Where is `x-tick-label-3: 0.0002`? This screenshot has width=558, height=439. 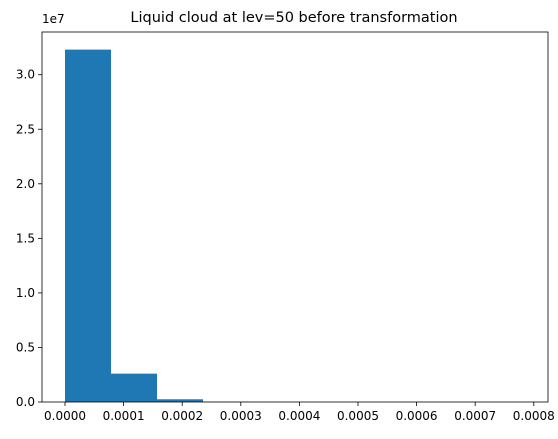 x-tick-label-3: 0.0002 is located at coordinates (182, 416).